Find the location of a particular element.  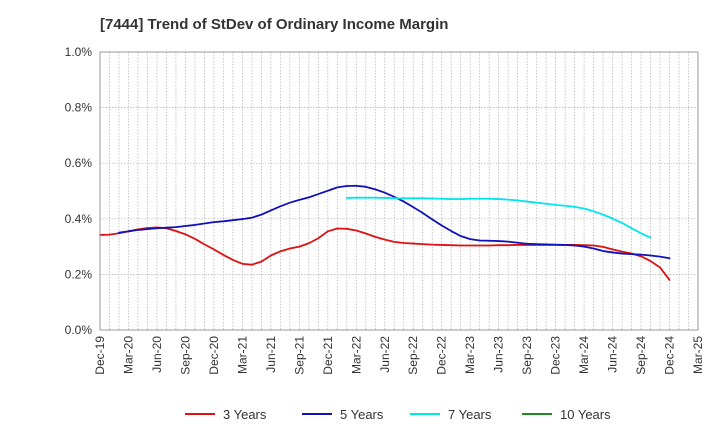

x-tick-label: Mar-21 is located at coordinates (242, 355).